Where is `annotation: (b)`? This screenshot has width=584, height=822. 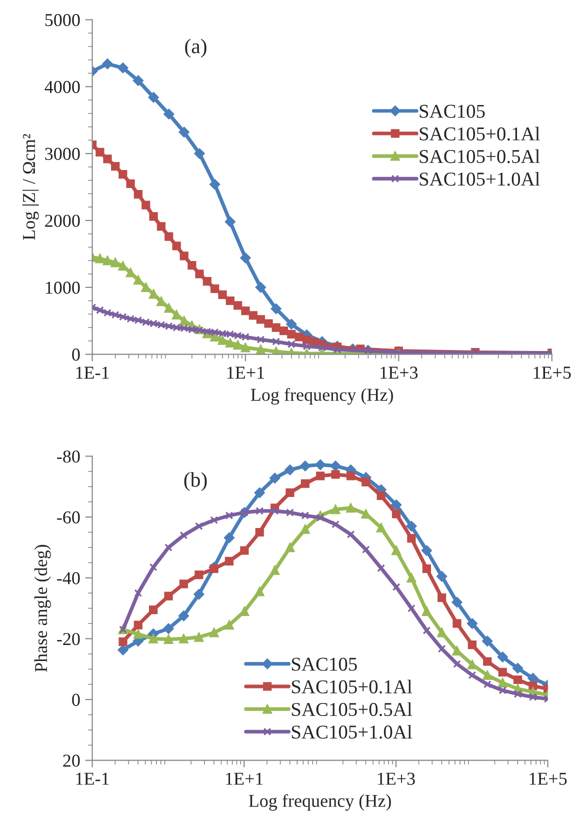 annotation: (b) is located at coordinates (195, 482).